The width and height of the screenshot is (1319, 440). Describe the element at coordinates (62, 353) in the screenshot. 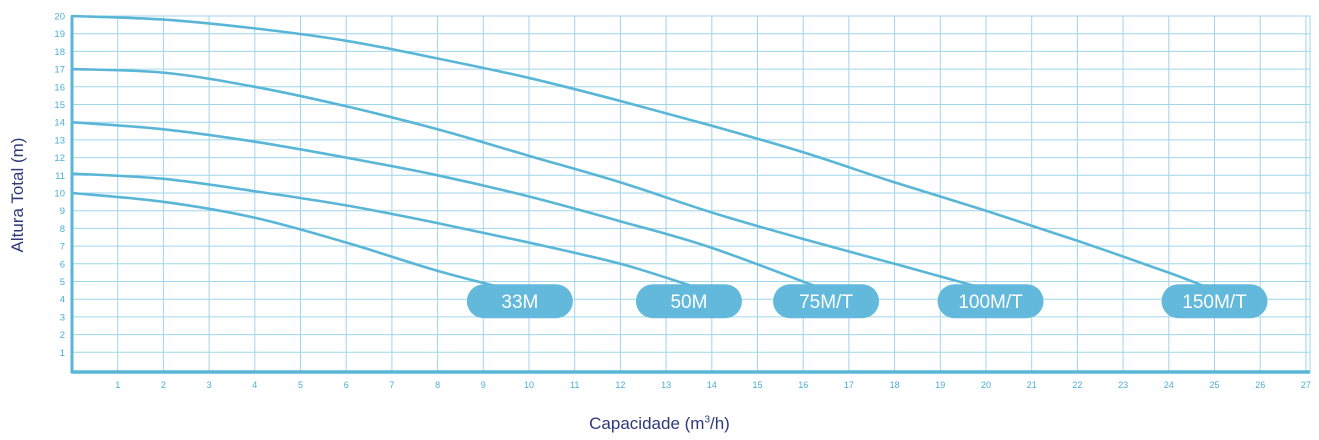

I see `y-tick-label: 1` at that location.